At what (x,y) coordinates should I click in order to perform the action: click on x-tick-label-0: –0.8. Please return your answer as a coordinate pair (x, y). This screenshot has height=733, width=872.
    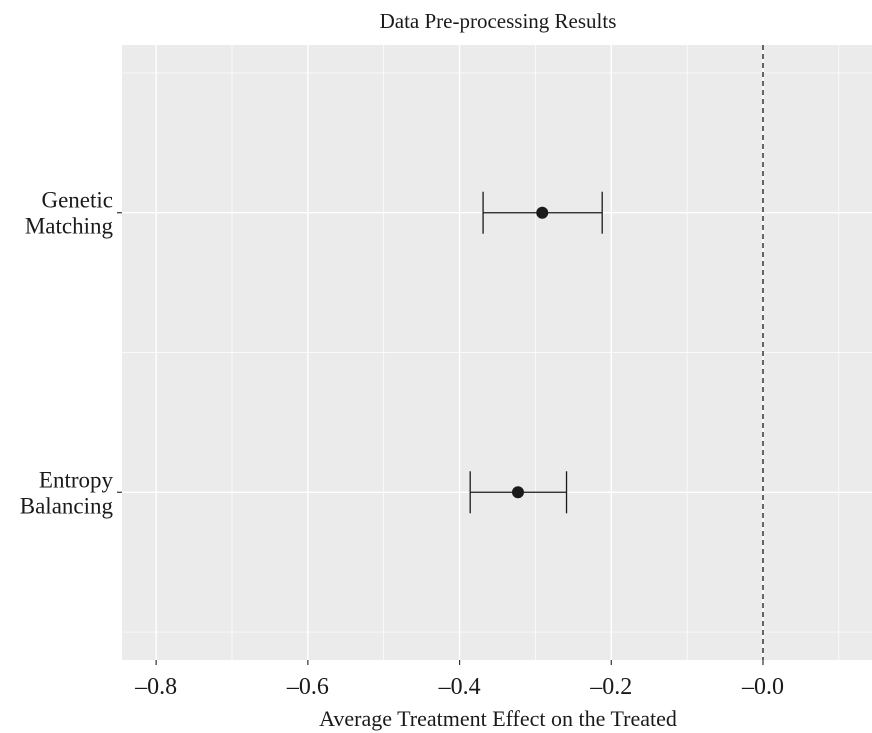
    Looking at the image, I should click on (155, 687).